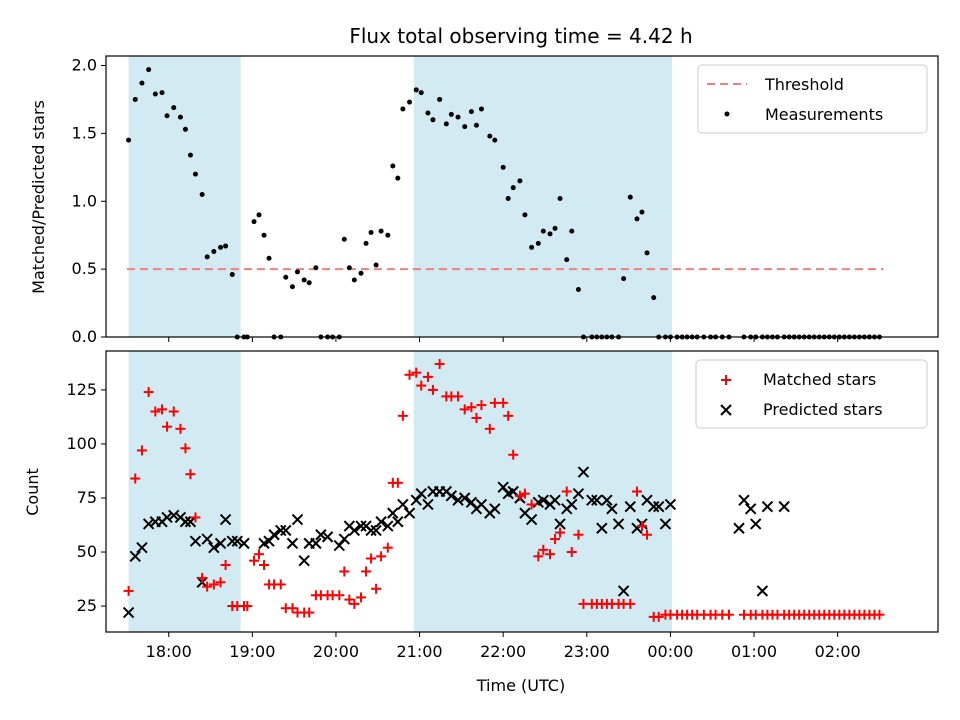 Image resolution: width=960 pixels, height=720 pixels. Describe the element at coordinates (812, 99) in the screenshot. I see `top-legend: Threshold Measurements` at that location.